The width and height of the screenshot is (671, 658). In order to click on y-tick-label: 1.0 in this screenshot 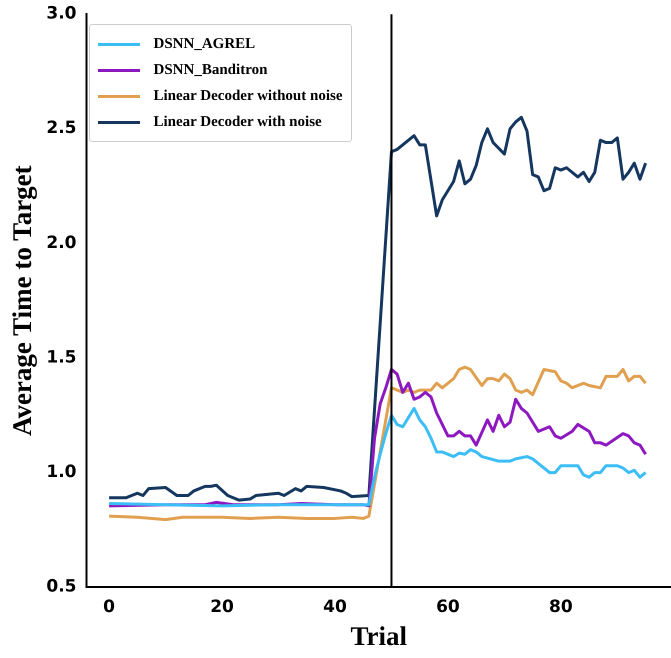, I will do `click(61, 472)`.